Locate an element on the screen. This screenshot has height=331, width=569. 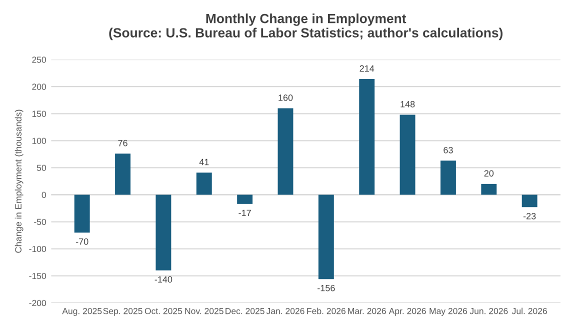
data-label: 41 is located at coordinates (204, 162).